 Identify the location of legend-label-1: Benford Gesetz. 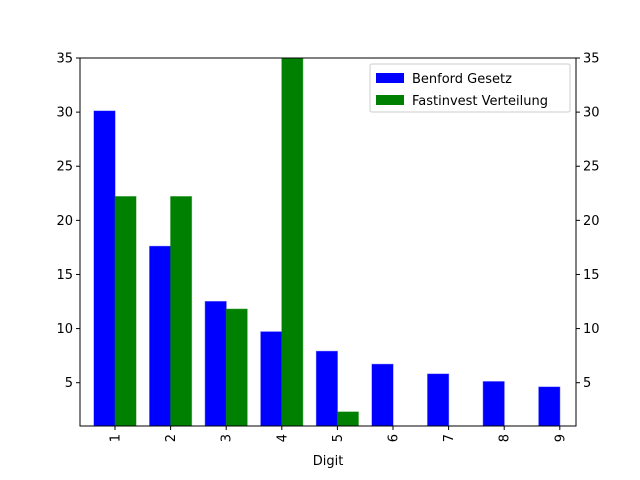
(462, 79).